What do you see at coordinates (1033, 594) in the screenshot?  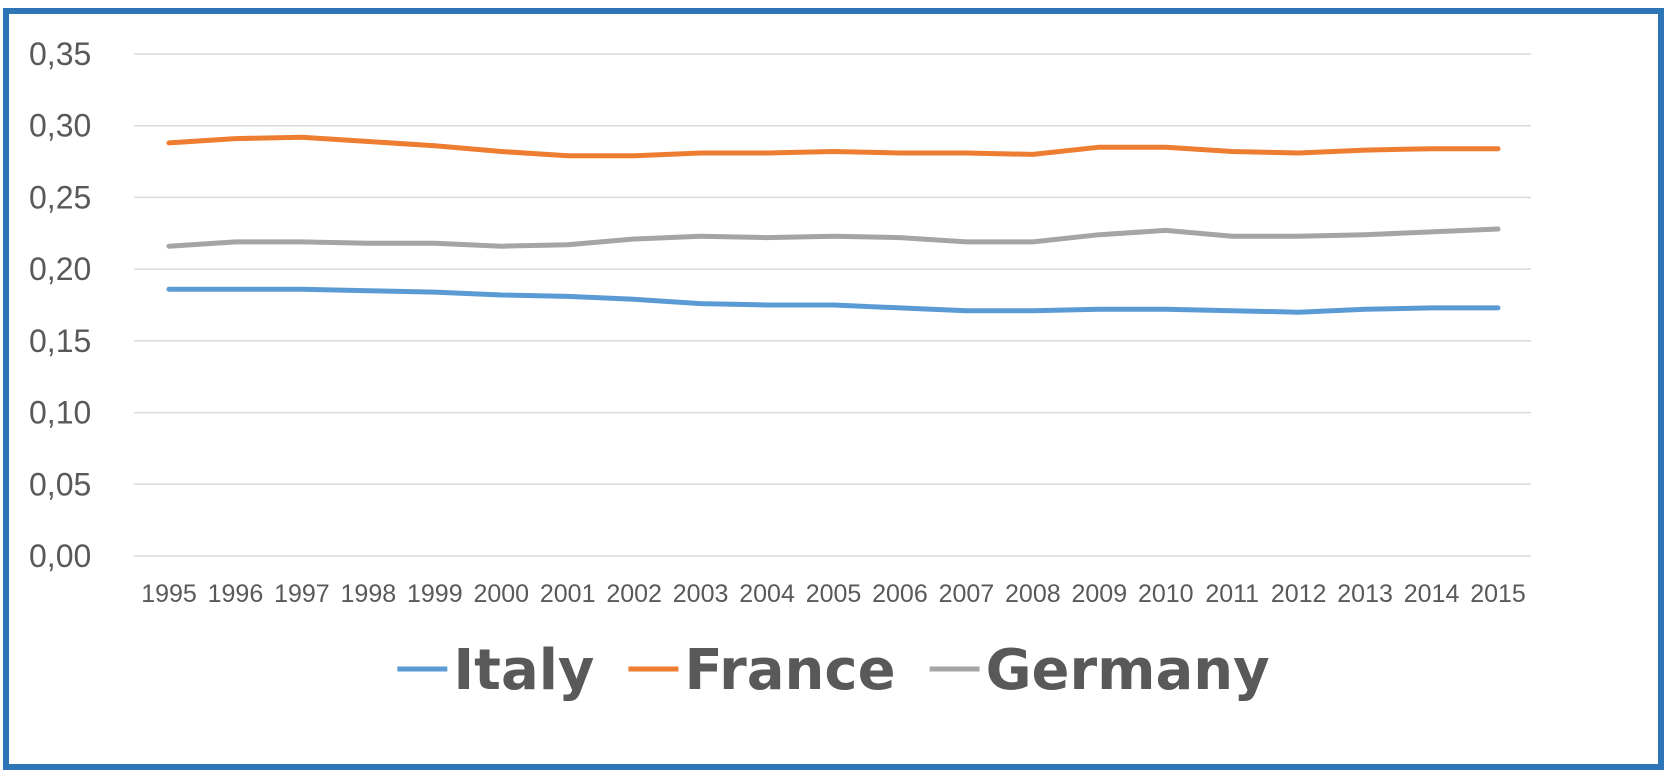 I see `x-tick-label: 2008` at bounding box center [1033, 594].